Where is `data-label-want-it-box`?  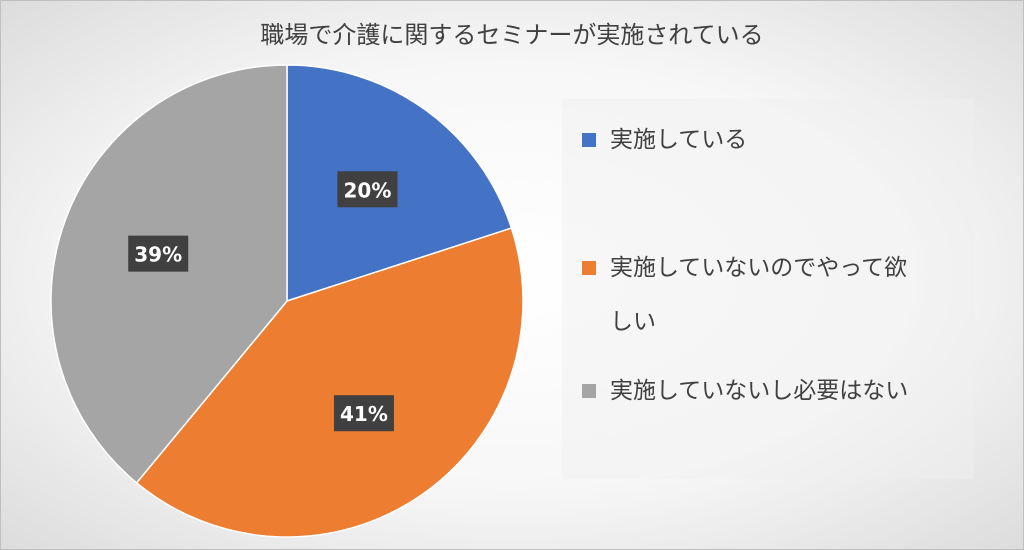 data-label-want-it-box is located at coordinates (363, 413).